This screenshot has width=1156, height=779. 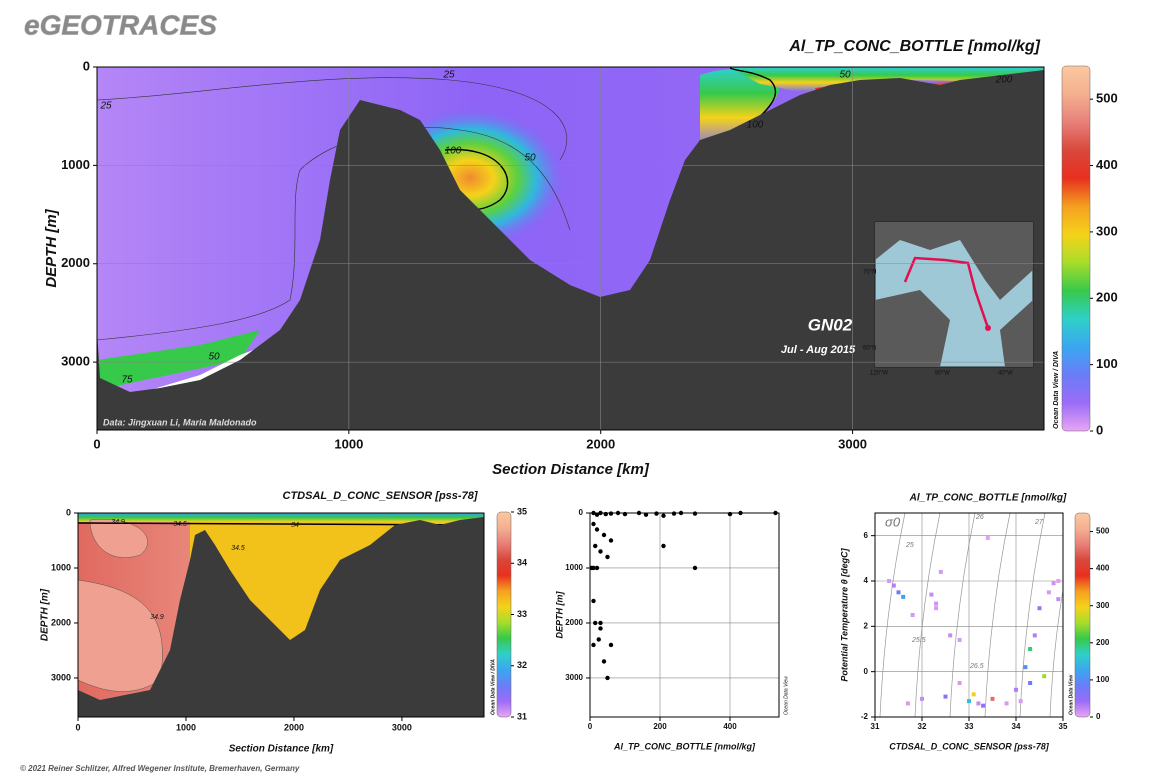 What do you see at coordinates (988, 328) in the screenshot?
I see `track-end` at bounding box center [988, 328].